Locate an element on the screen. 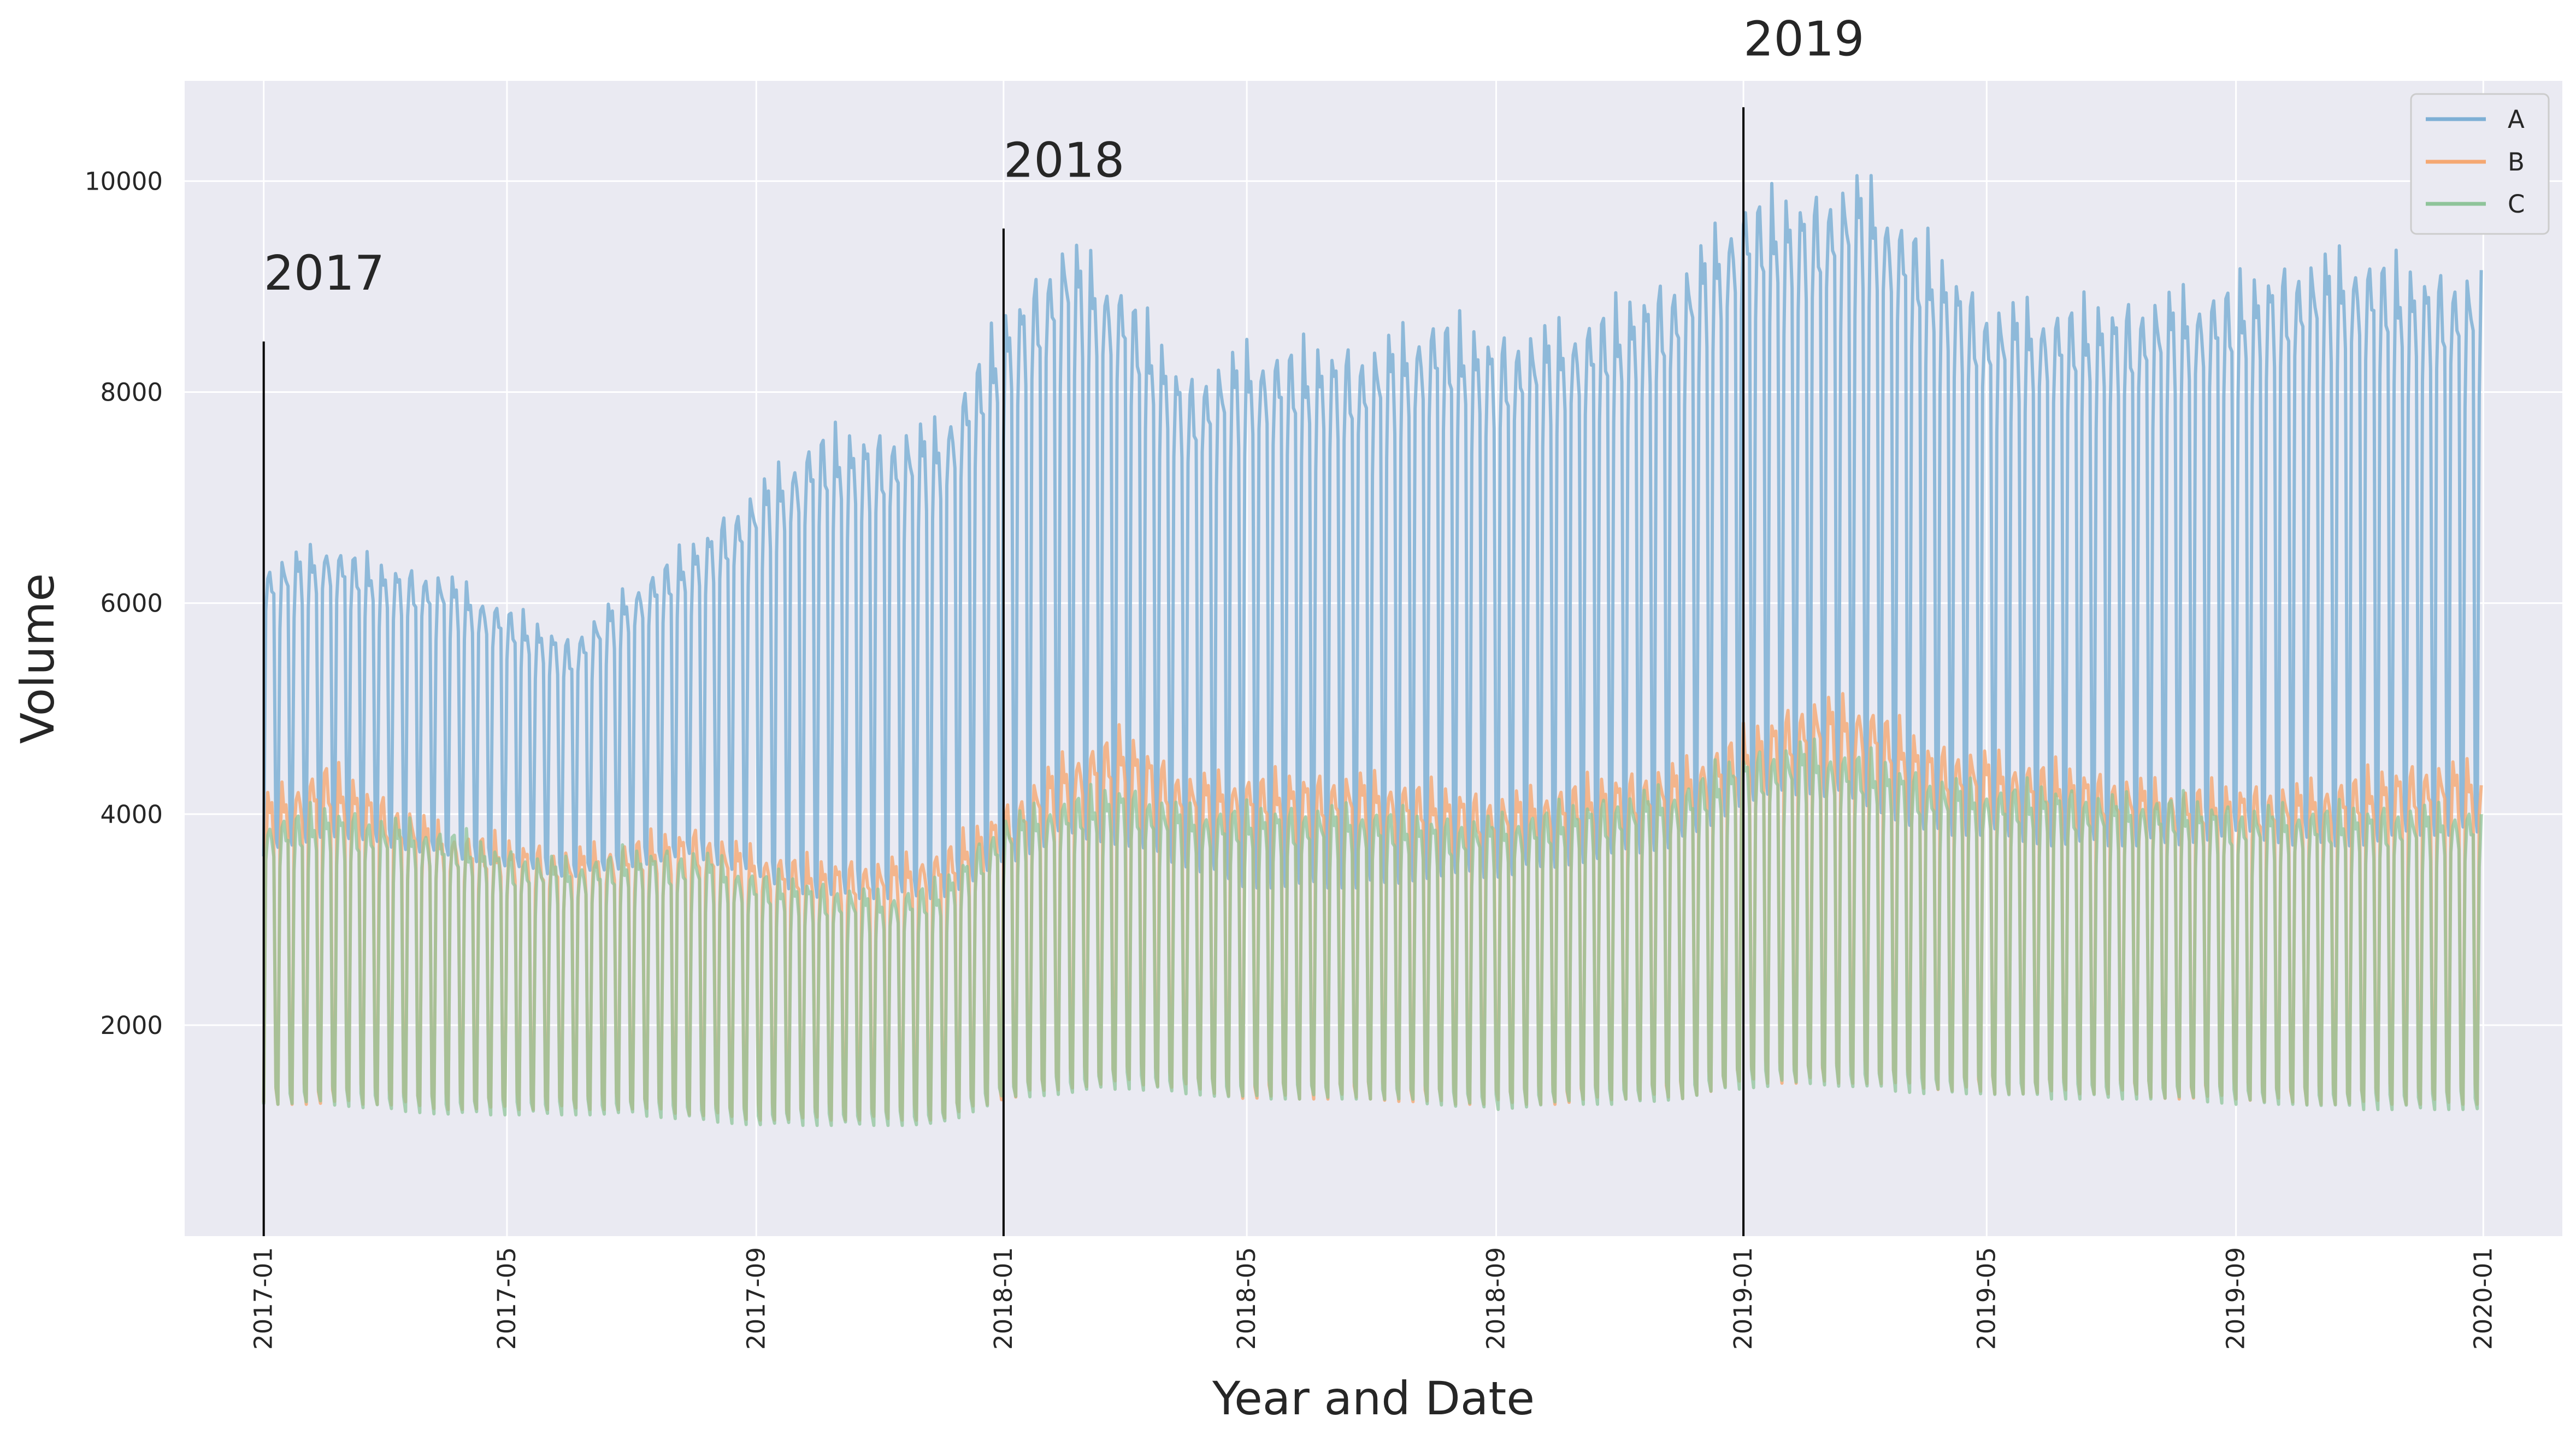  x-tick-label: 2019-09 is located at coordinates (2235, 1298).